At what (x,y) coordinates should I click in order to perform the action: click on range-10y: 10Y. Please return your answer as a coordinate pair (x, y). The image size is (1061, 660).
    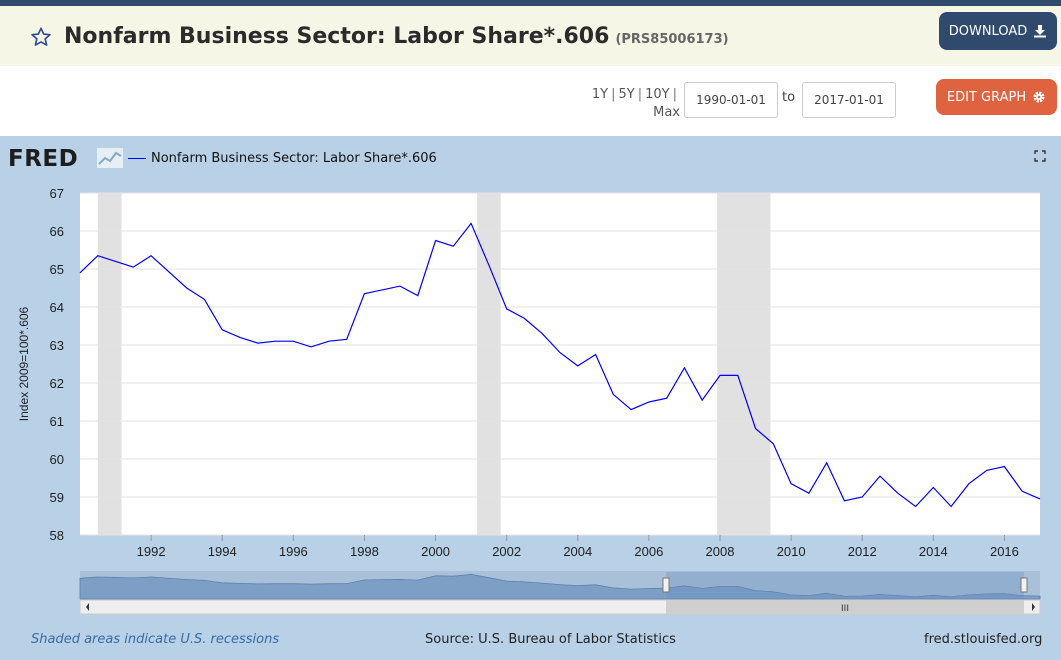
    Looking at the image, I should click on (657, 94).